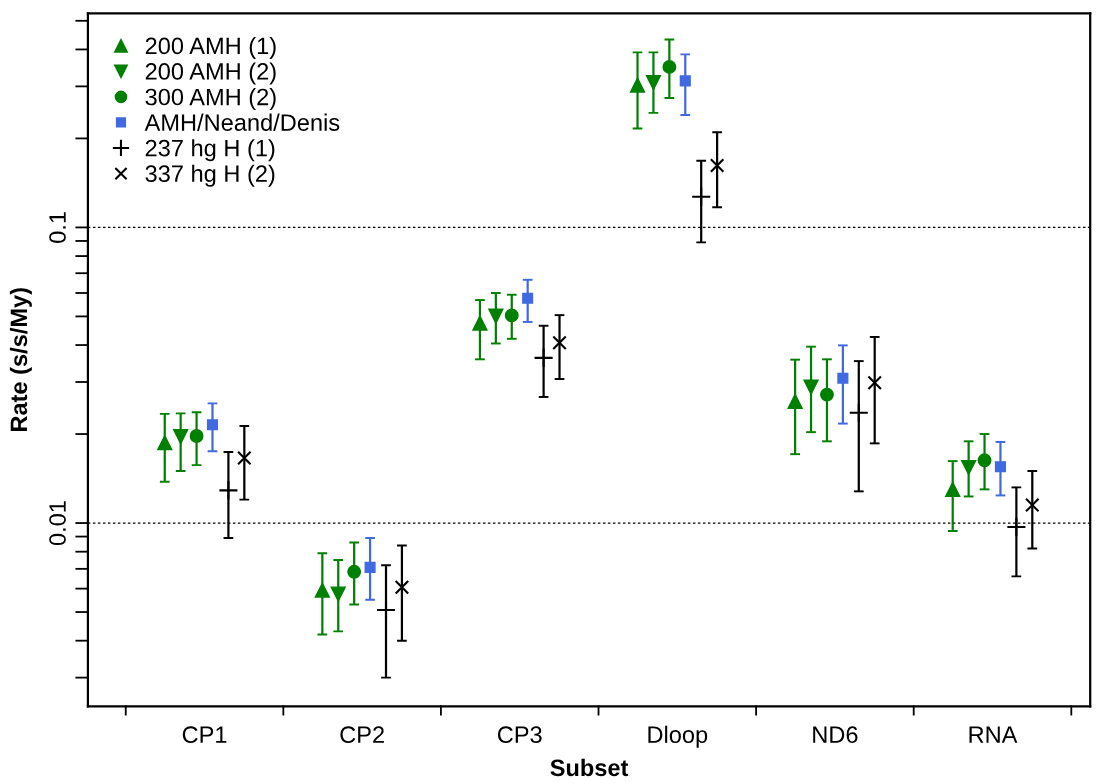  What do you see at coordinates (210, 175) in the screenshot?
I see `legend-label: 337 hg H (2)` at bounding box center [210, 175].